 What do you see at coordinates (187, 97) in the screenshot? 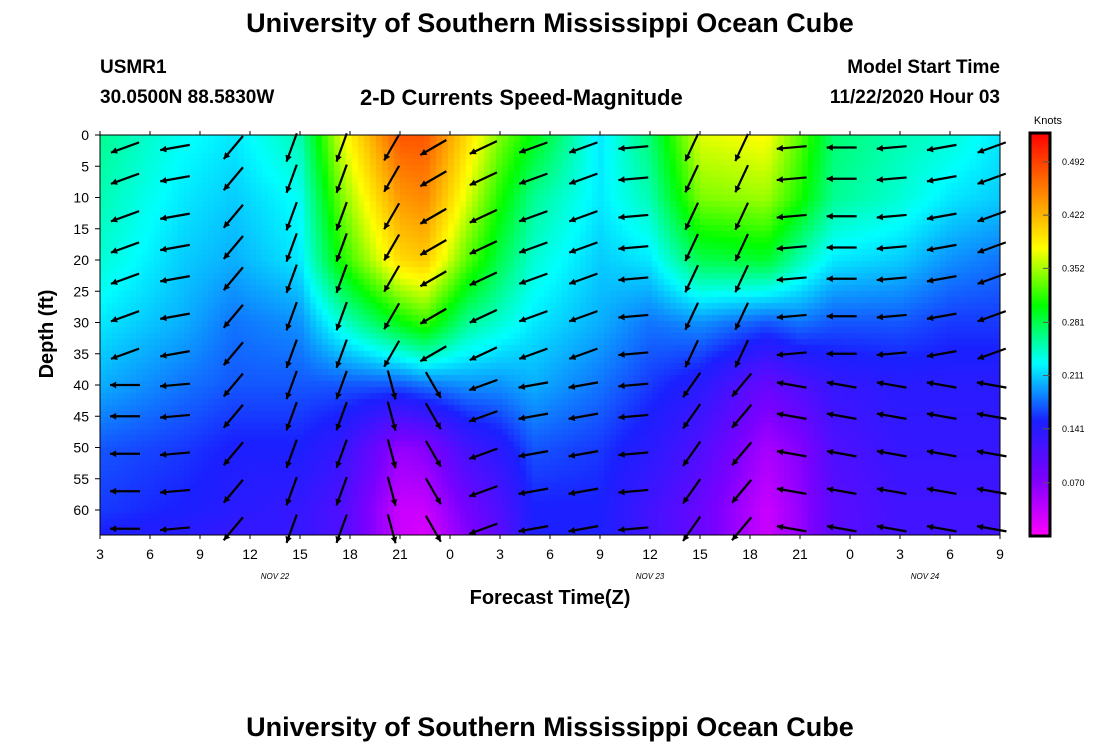
I see `station-coords: 30.0500N 88.5830W` at bounding box center [187, 97].